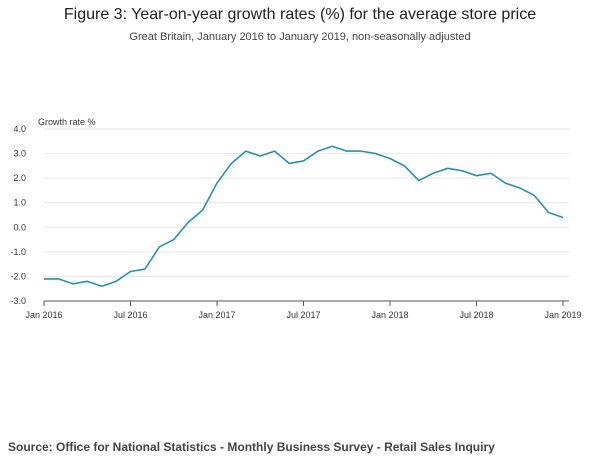 The image size is (600, 471). What do you see at coordinates (562, 315) in the screenshot?
I see `x-tick-label: Jan 2019` at bounding box center [562, 315].